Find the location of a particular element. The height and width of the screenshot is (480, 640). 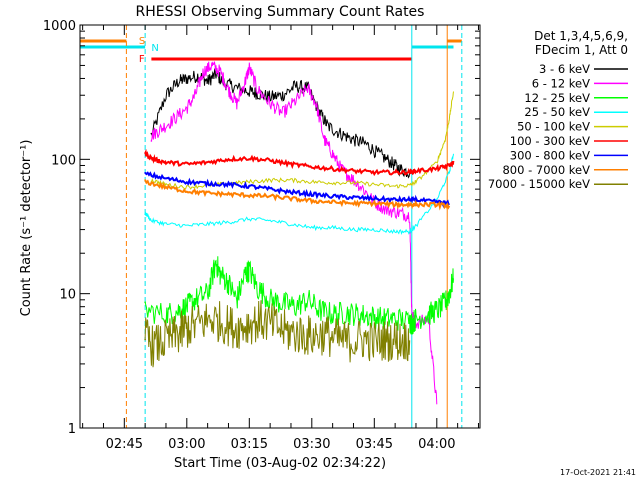

y-tick-label: 1 is located at coordinates (72, 429).